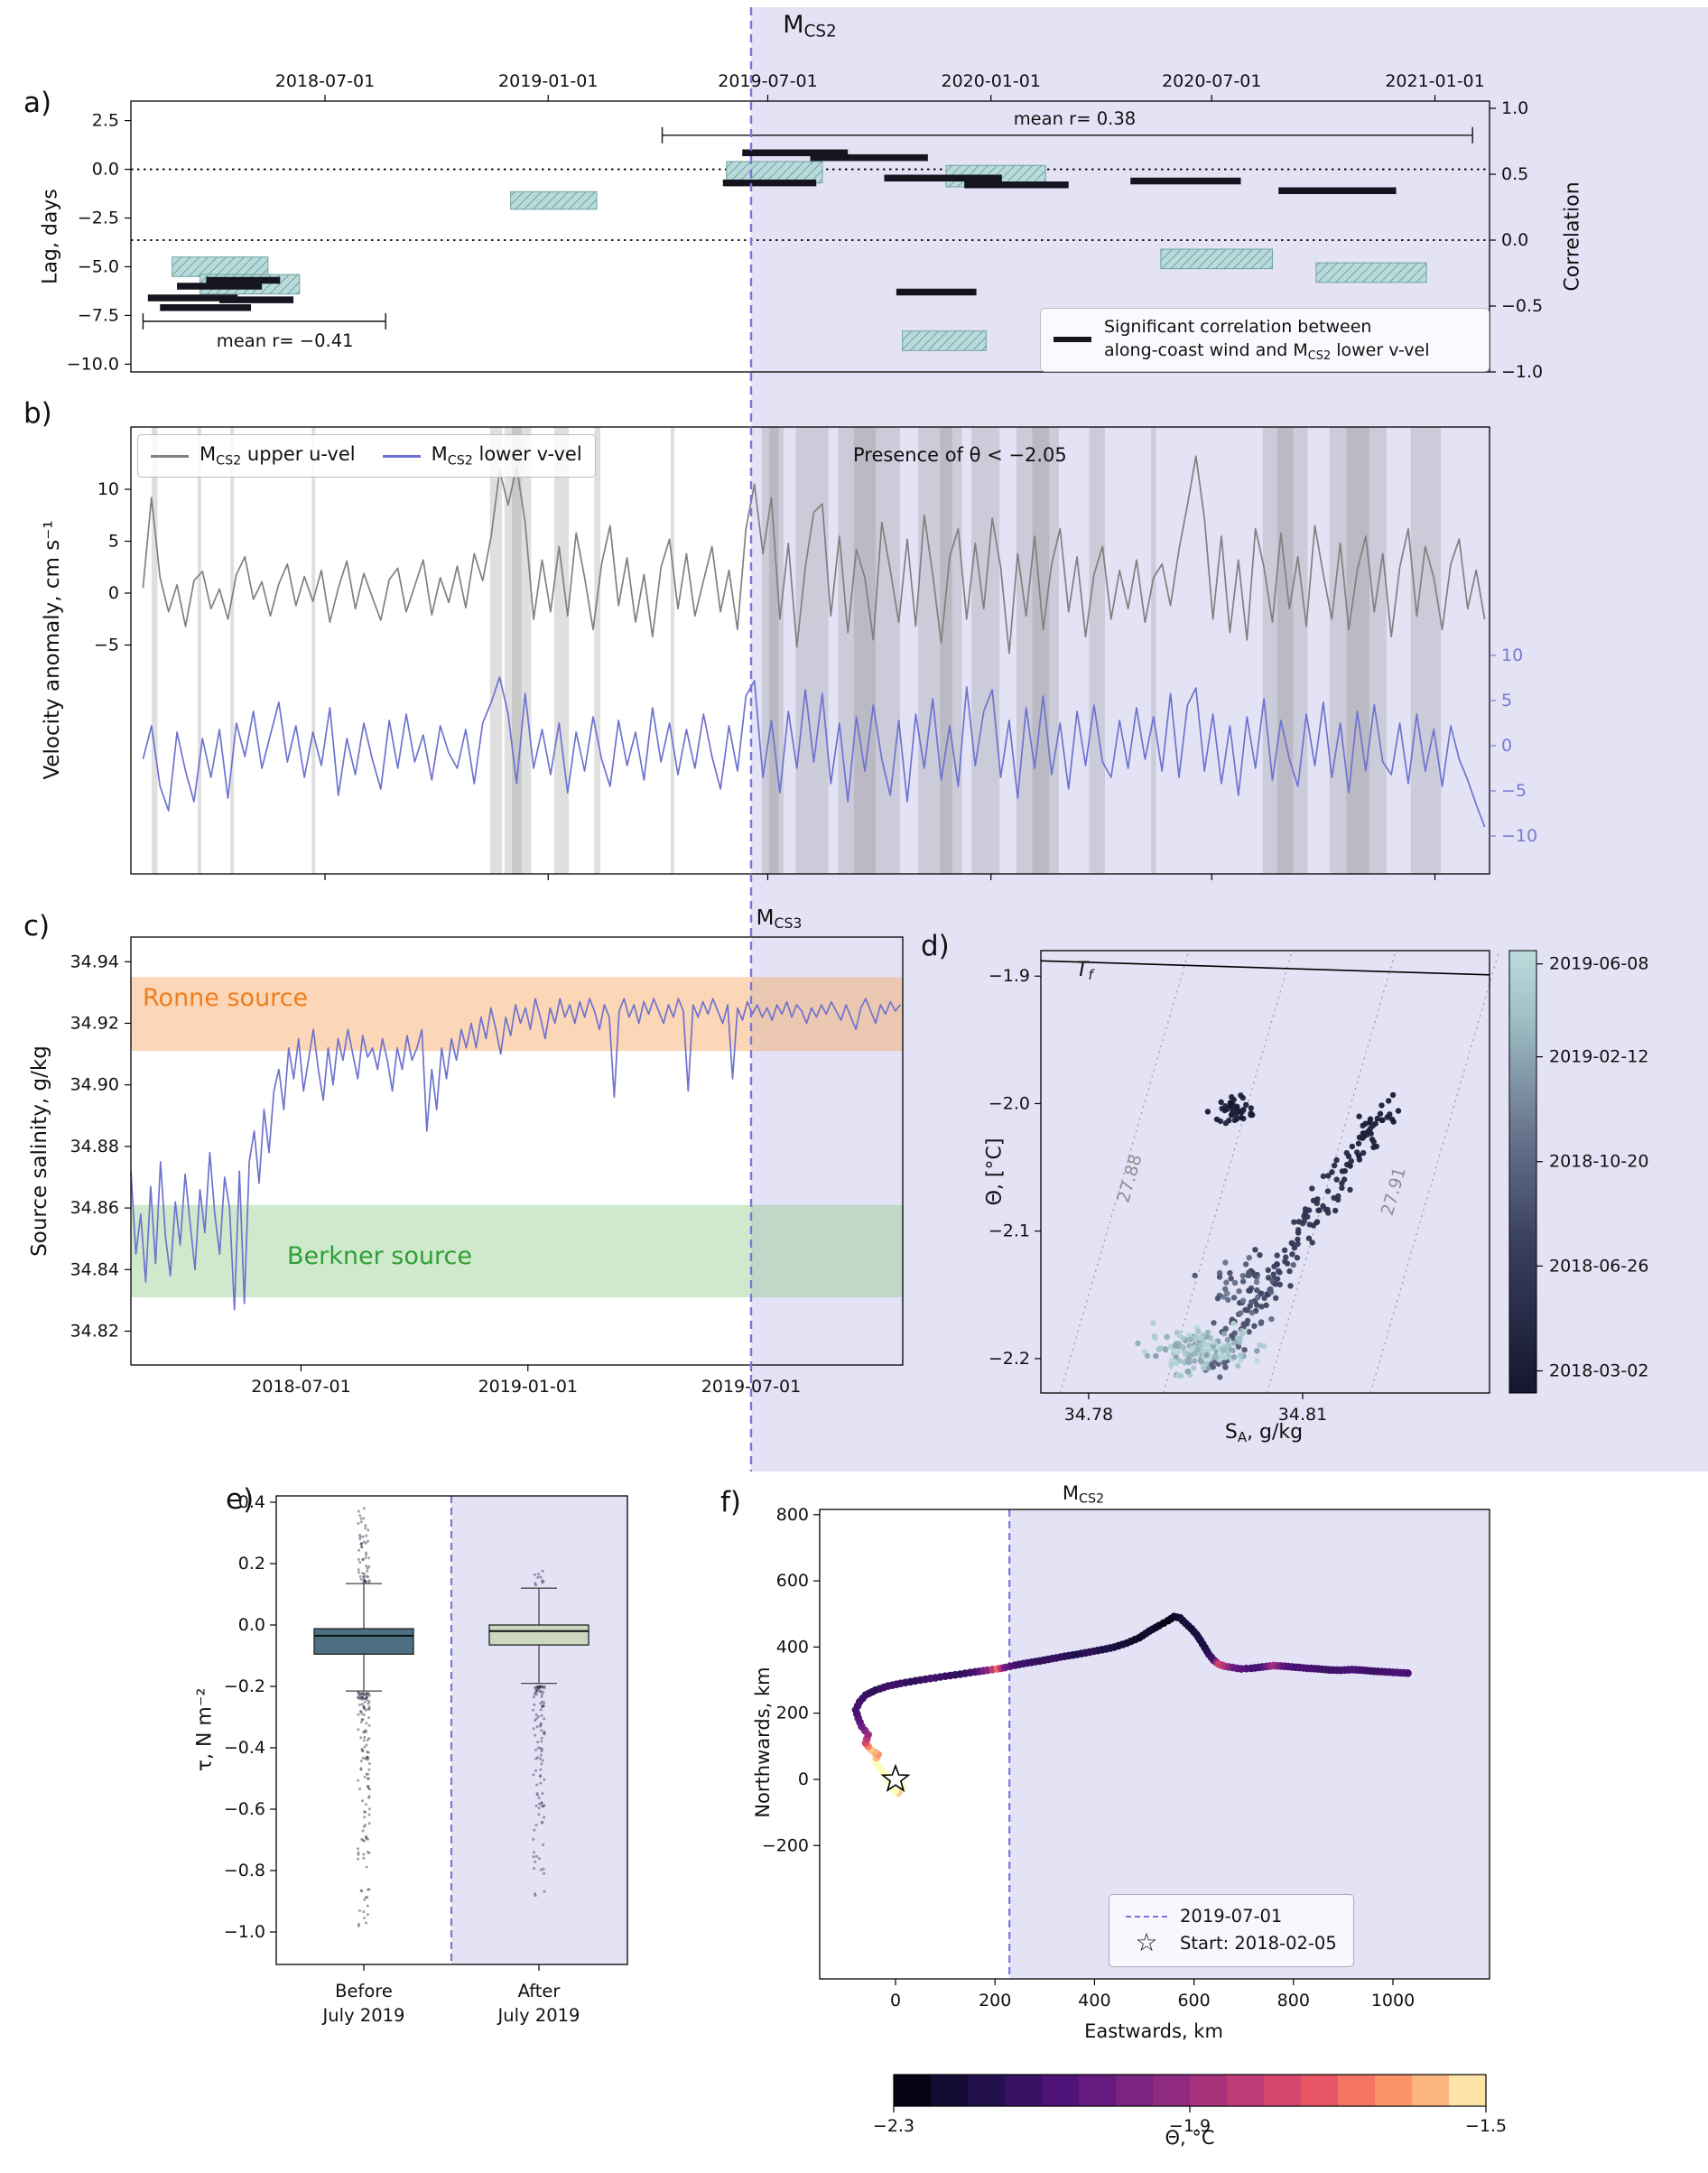  What do you see at coordinates (895, 1777) in the screenshot?
I see `trajectory-start-star` at bounding box center [895, 1777].